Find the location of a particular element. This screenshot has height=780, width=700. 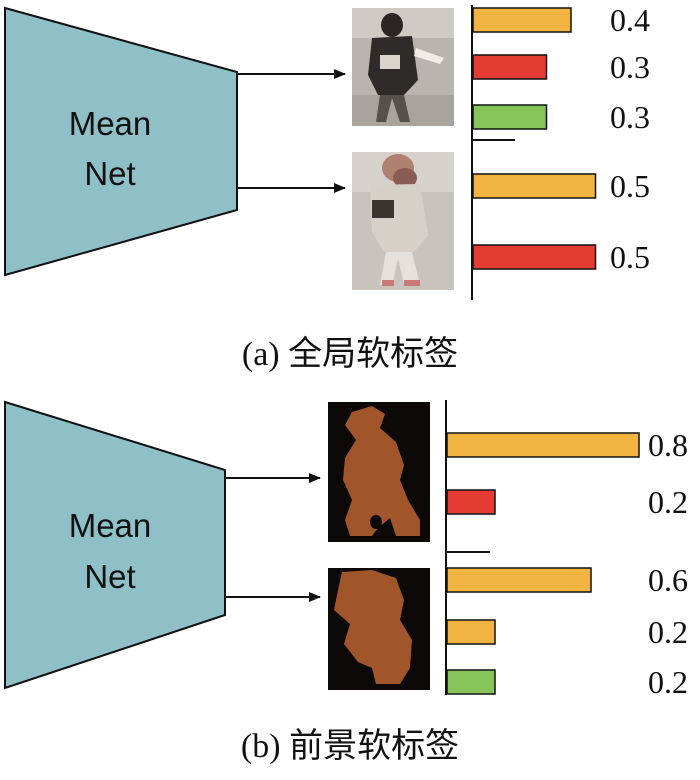

panel-a-row-1-value-label-2: 0.3 is located at coordinates (630, 67).